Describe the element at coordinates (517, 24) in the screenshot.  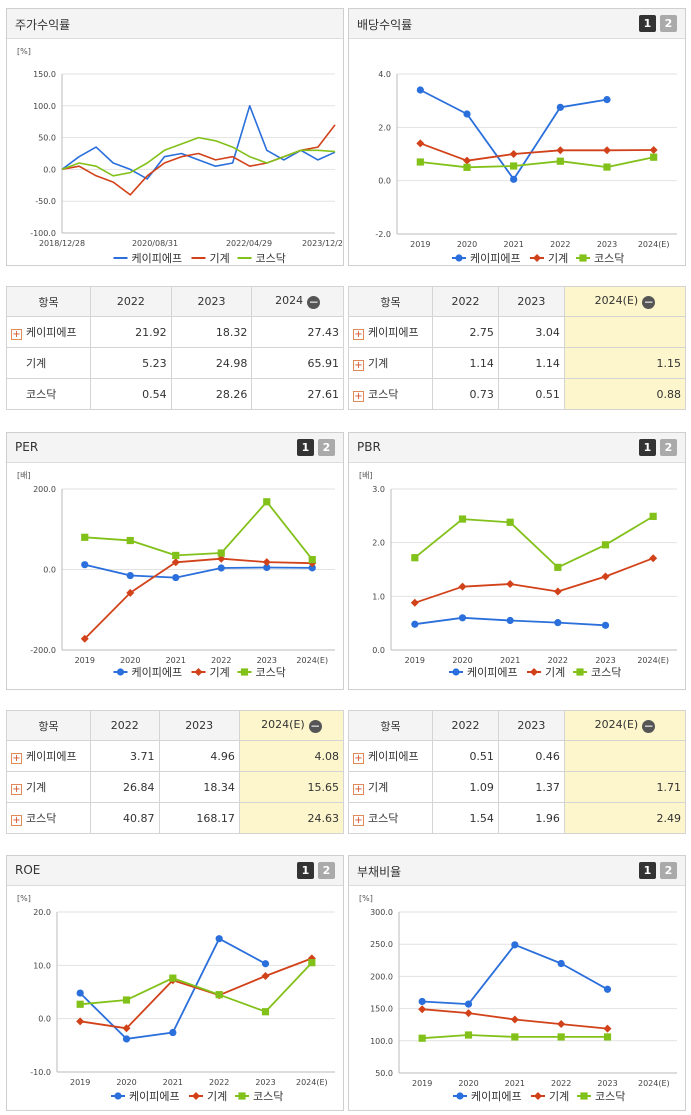
I see `panel-header: 배당수익률 1 2` at that location.